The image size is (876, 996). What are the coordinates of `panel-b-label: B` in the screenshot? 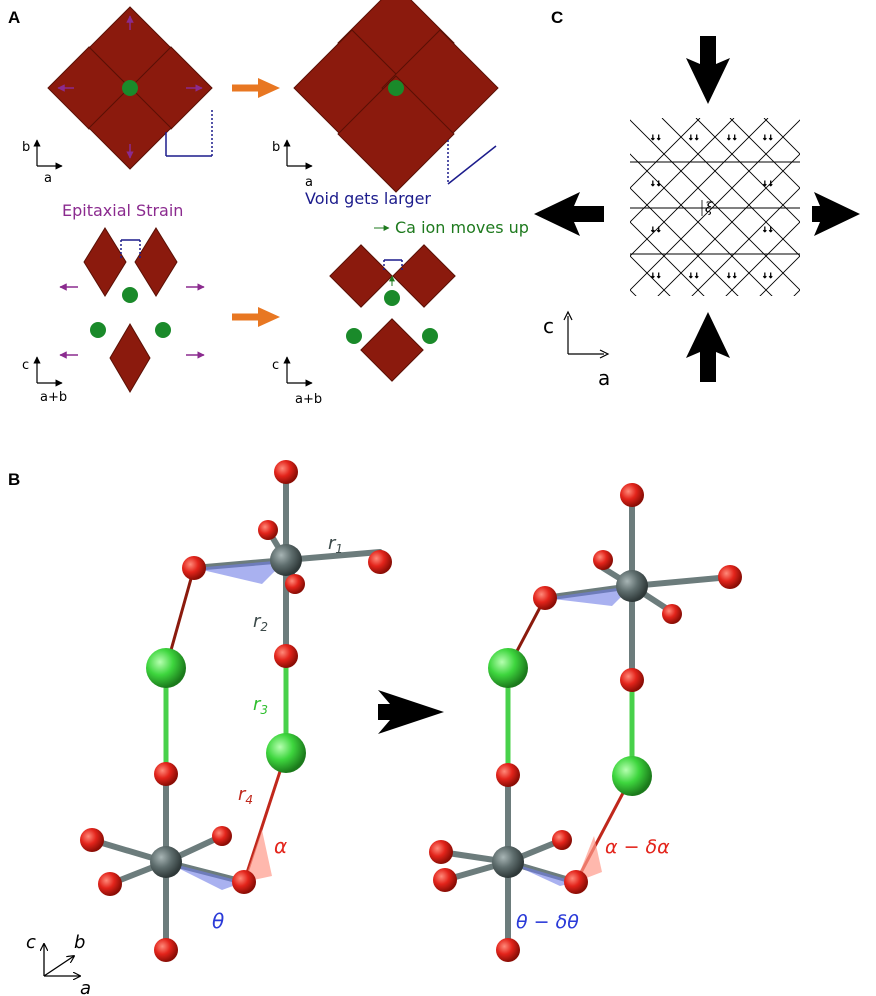 It's located at (14, 479).